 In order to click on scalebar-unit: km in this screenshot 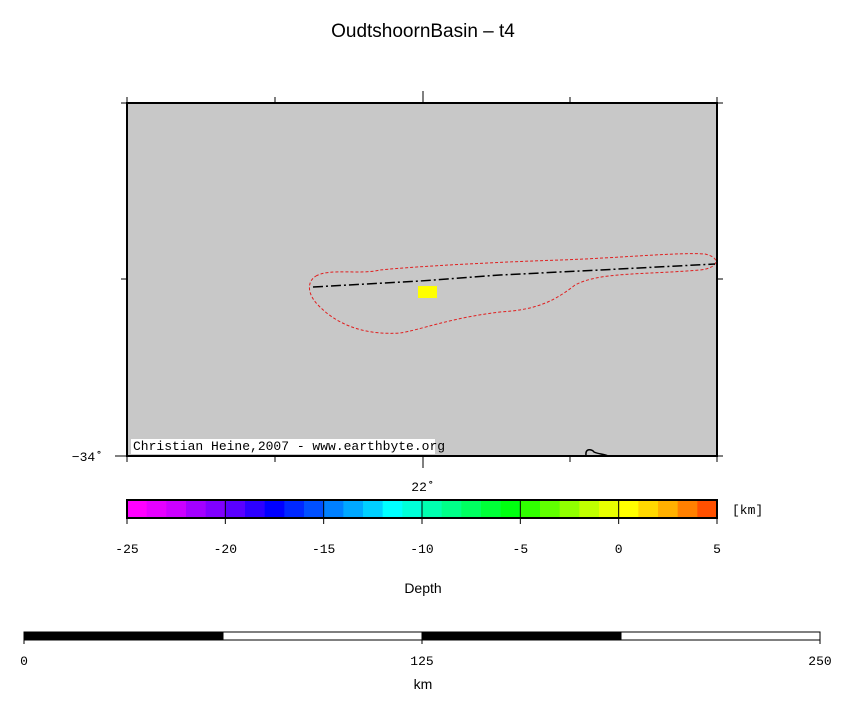, I will do `click(423, 684)`.